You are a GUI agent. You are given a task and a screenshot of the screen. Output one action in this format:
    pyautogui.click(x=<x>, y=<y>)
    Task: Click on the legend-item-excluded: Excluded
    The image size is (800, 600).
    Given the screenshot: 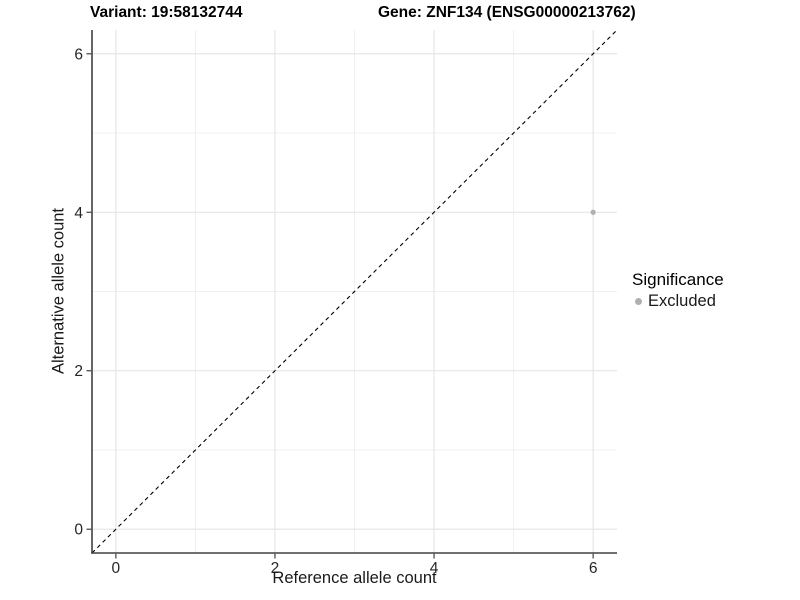 What is the action you would take?
    pyautogui.click(x=678, y=301)
    